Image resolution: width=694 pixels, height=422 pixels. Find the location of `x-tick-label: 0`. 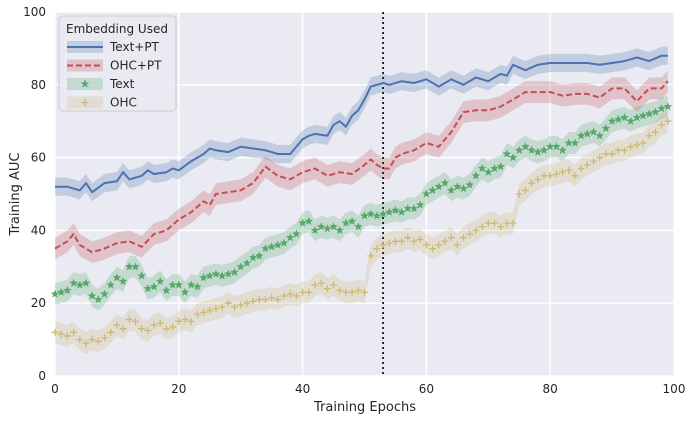

x-tick-label: 0 is located at coordinates (55, 389).